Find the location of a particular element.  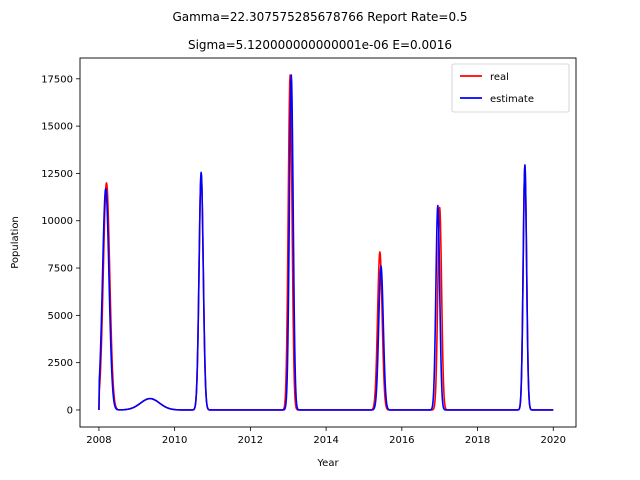

y-tick-label: 17500 is located at coordinates (57, 79).